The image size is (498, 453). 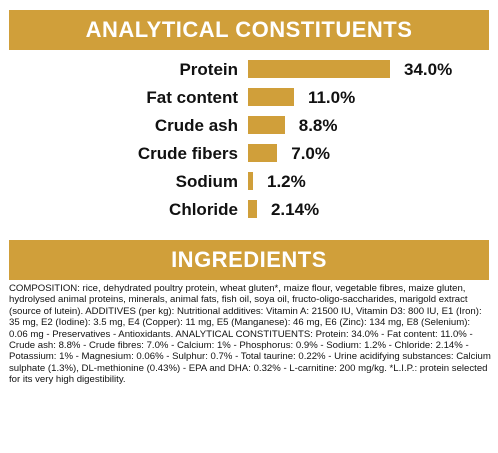 I want to click on constituent-value: 11.0%, so click(x=331, y=97).